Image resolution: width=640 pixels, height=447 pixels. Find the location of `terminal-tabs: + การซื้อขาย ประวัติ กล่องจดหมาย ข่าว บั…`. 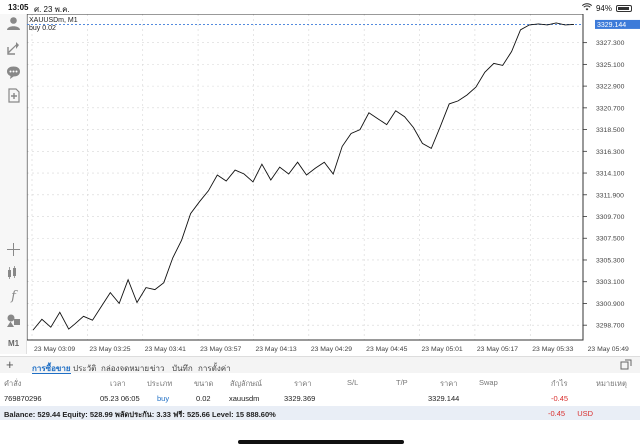

terminal-tabs: + การซื้อขาย ประวัติ กล่องจดหมาย ข่าว บั… is located at coordinates (320, 365).